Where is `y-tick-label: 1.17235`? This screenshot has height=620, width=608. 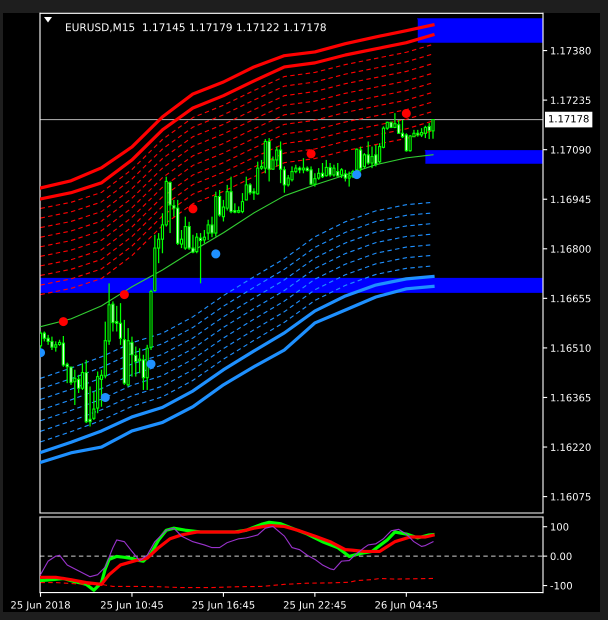
y-tick-label: 1.17235 is located at coordinates (570, 100).